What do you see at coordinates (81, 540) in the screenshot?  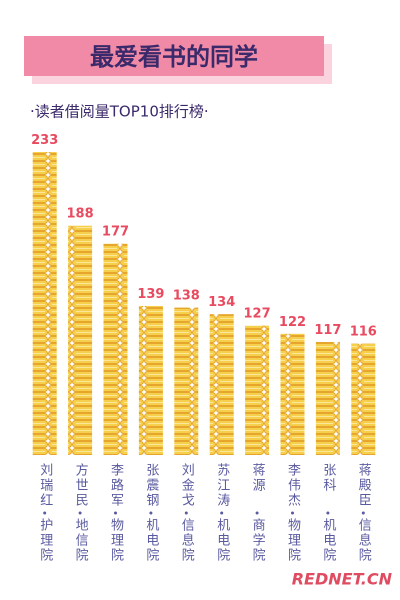 I see `department-label: 地信院` at bounding box center [81, 540].